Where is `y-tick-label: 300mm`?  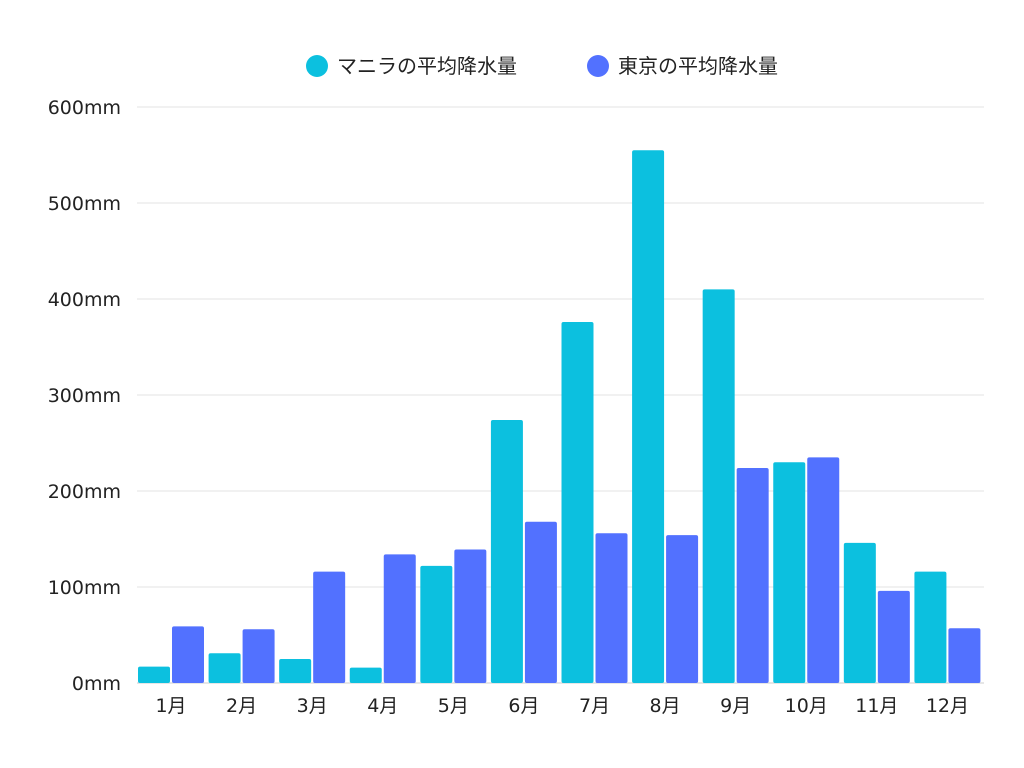
y-tick-label: 300mm is located at coordinates (84, 396).